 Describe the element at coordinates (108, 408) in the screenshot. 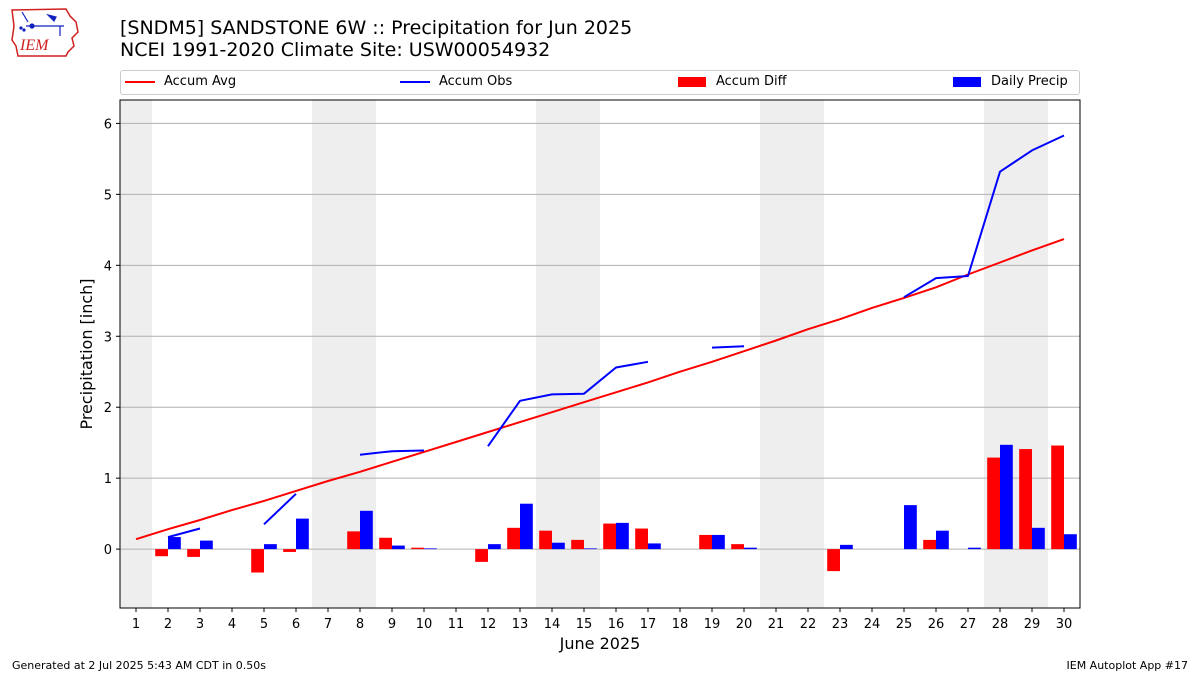

I see `y-tick-label: 2` at that location.